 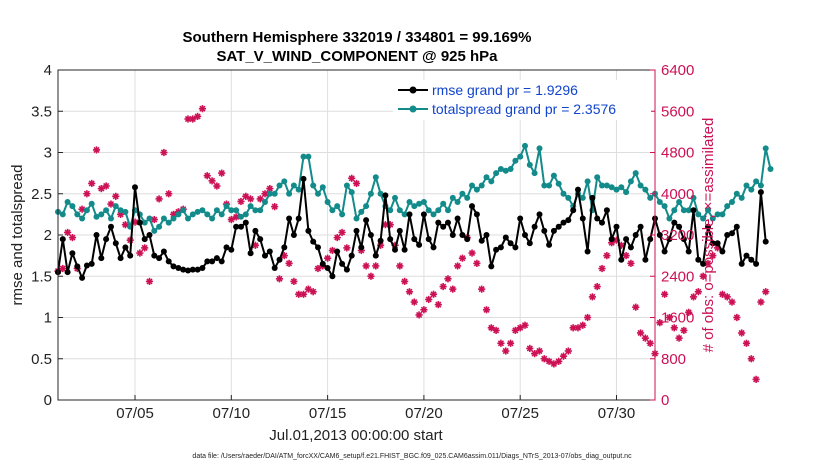 What do you see at coordinates (41, 359) in the screenshot?
I see `y-tick-label: 0.5` at bounding box center [41, 359].